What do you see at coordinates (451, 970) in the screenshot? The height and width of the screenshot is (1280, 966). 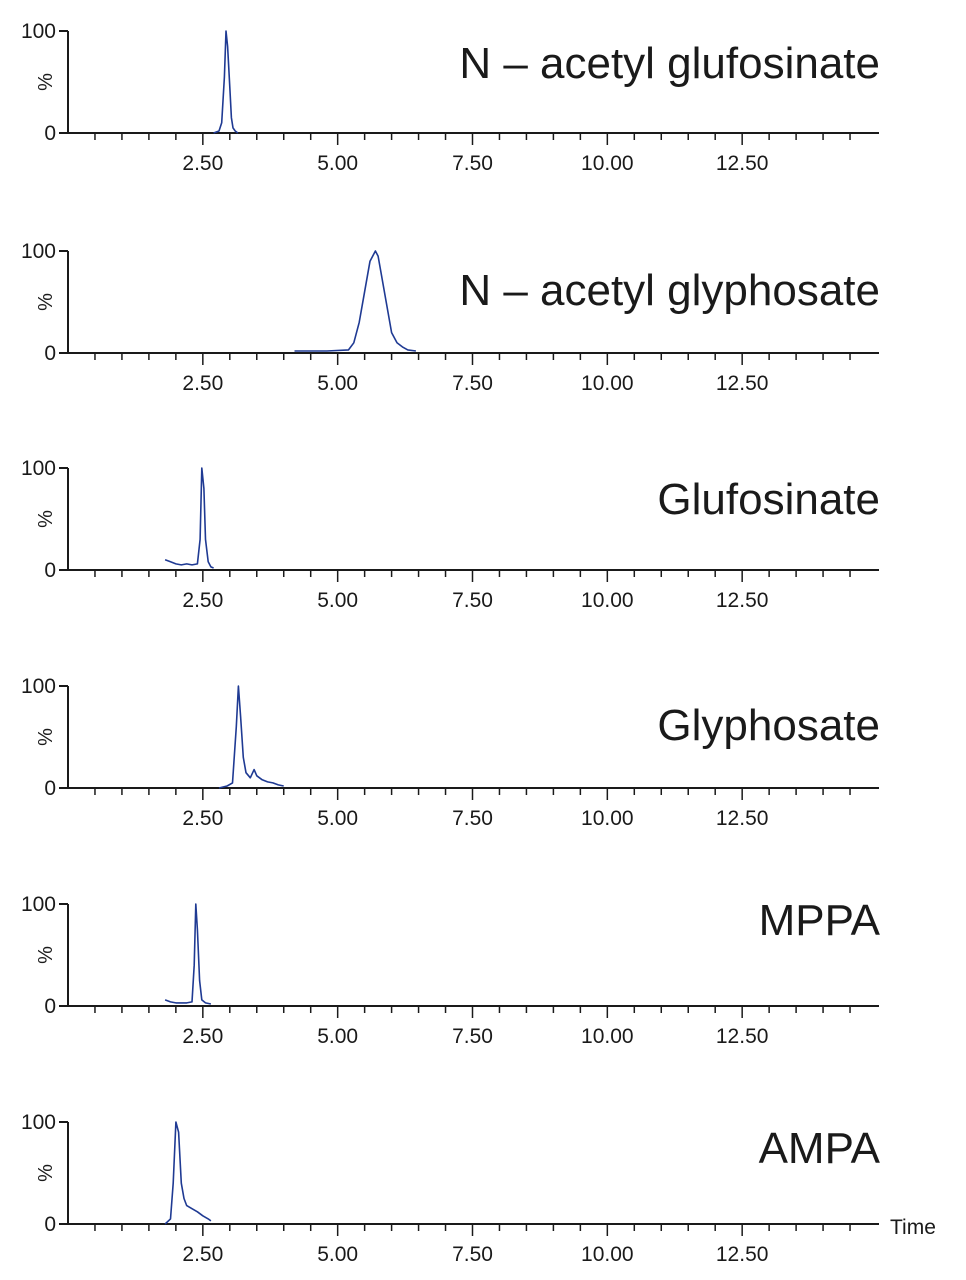 I see `chromatogram-panel: 100 0% 2.50 5.00 7.50 10.00 12.50 MPPA` at bounding box center [451, 970].